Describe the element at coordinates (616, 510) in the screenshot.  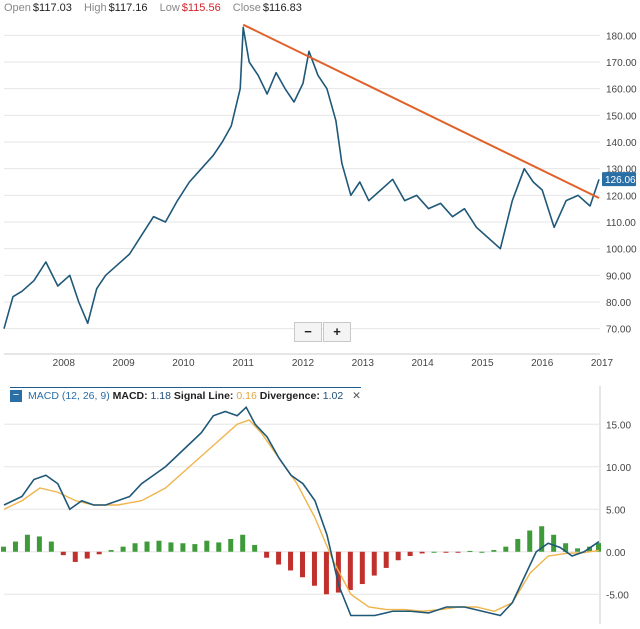
I see `macd-y-tick-label: 5.00` at that location.